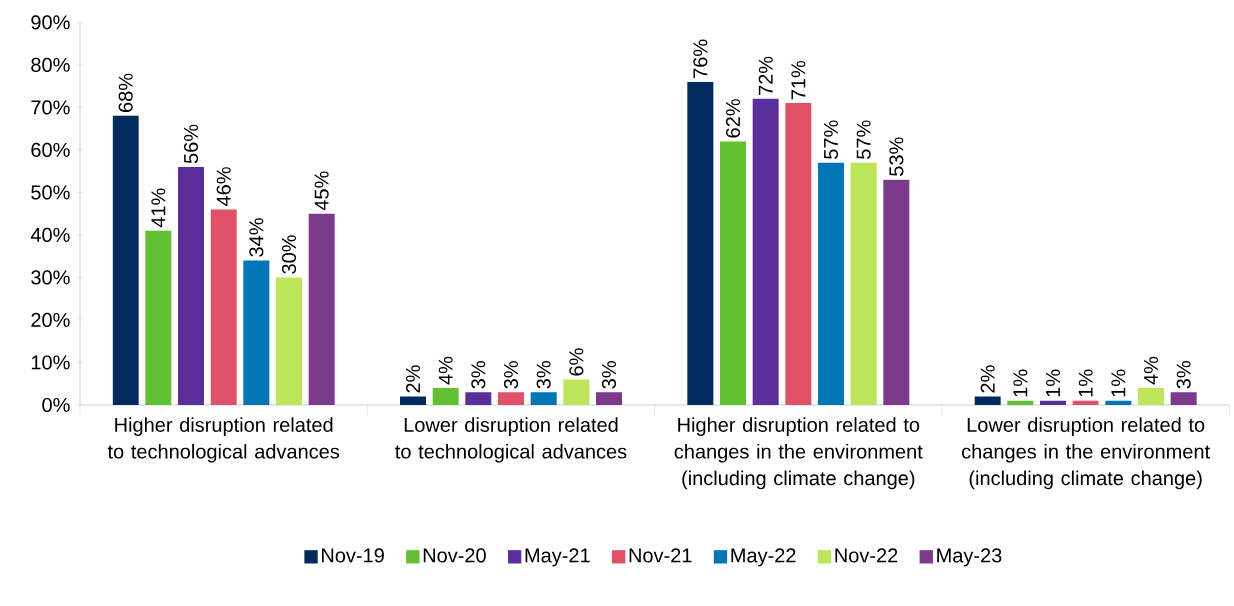 The width and height of the screenshot is (1234, 606). I want to click on y-tick-label: 80%, so click(50, 64).